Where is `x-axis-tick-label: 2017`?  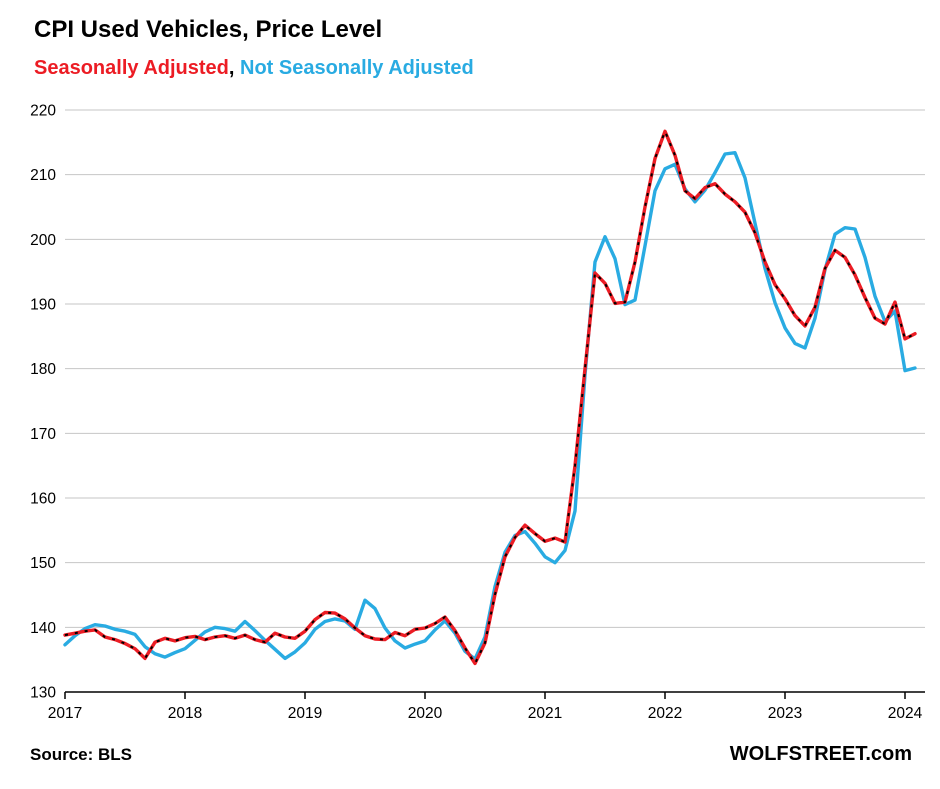
x-axis-tick-label: 2017 is located at coordinates (65, 713).